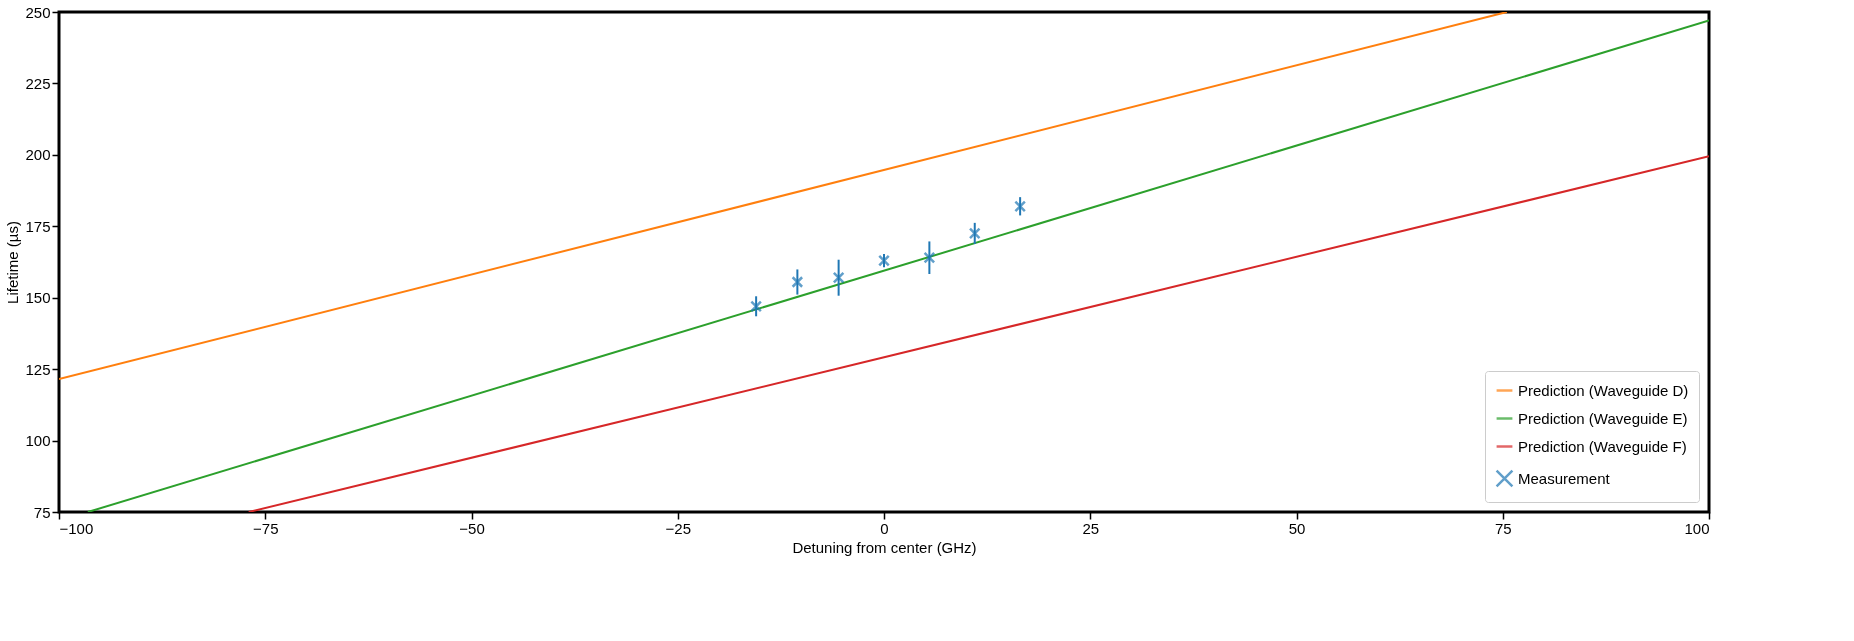 The width and height of the screenshot is (1854, 641). Describe the element at coordinates (472, 528) in the screenshot. I see `x-tick-label: −50` at that location.